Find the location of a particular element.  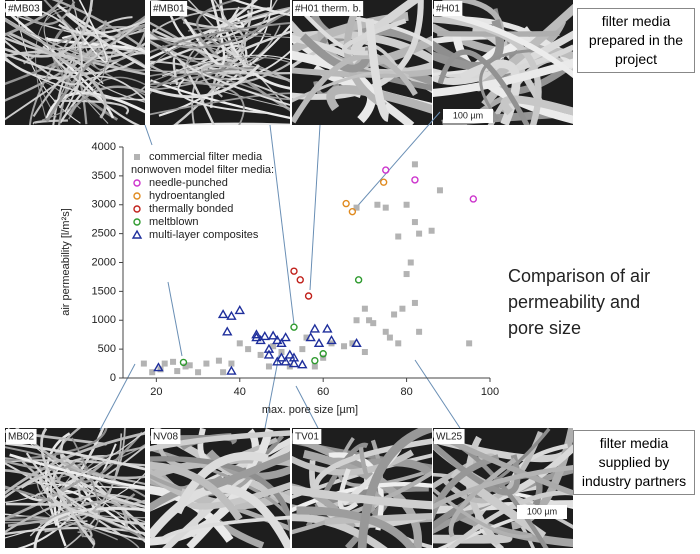

sem-image: NV08 is located at coordinates (220, 488).